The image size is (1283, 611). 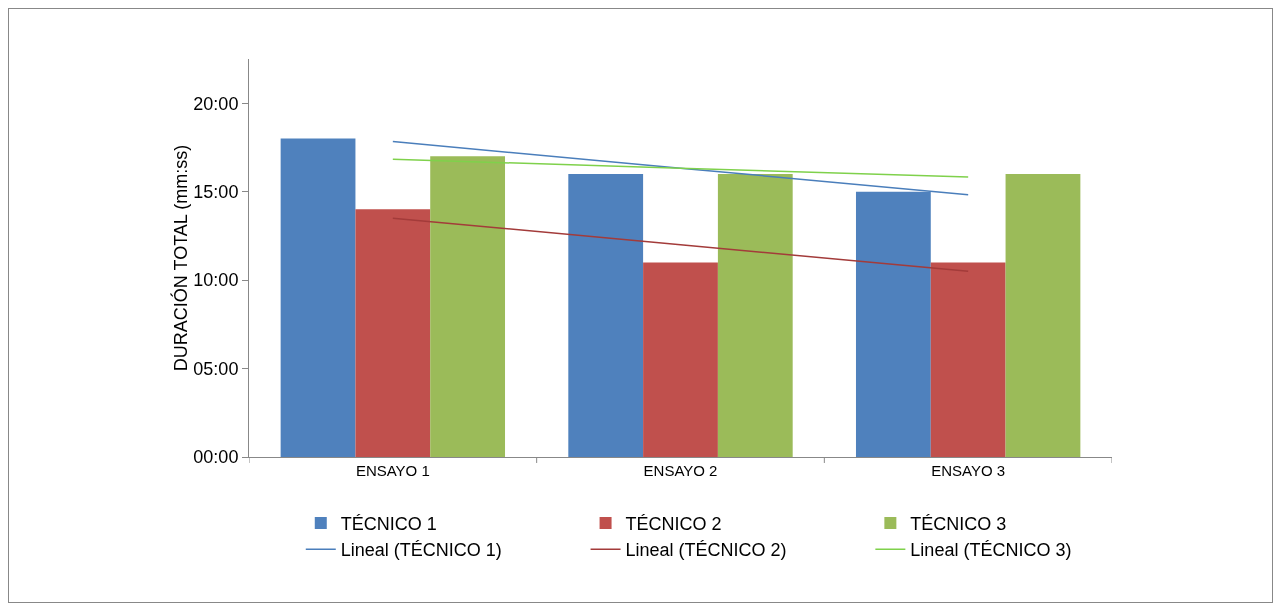 I want to click on y-tick-label: 00:00, so click(x=216, y=457).